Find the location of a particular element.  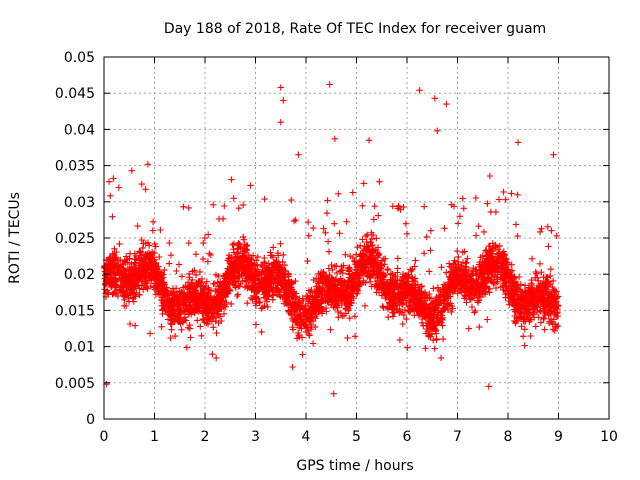

y-tick-label: 0.045 is located at coordinates (75, 94).